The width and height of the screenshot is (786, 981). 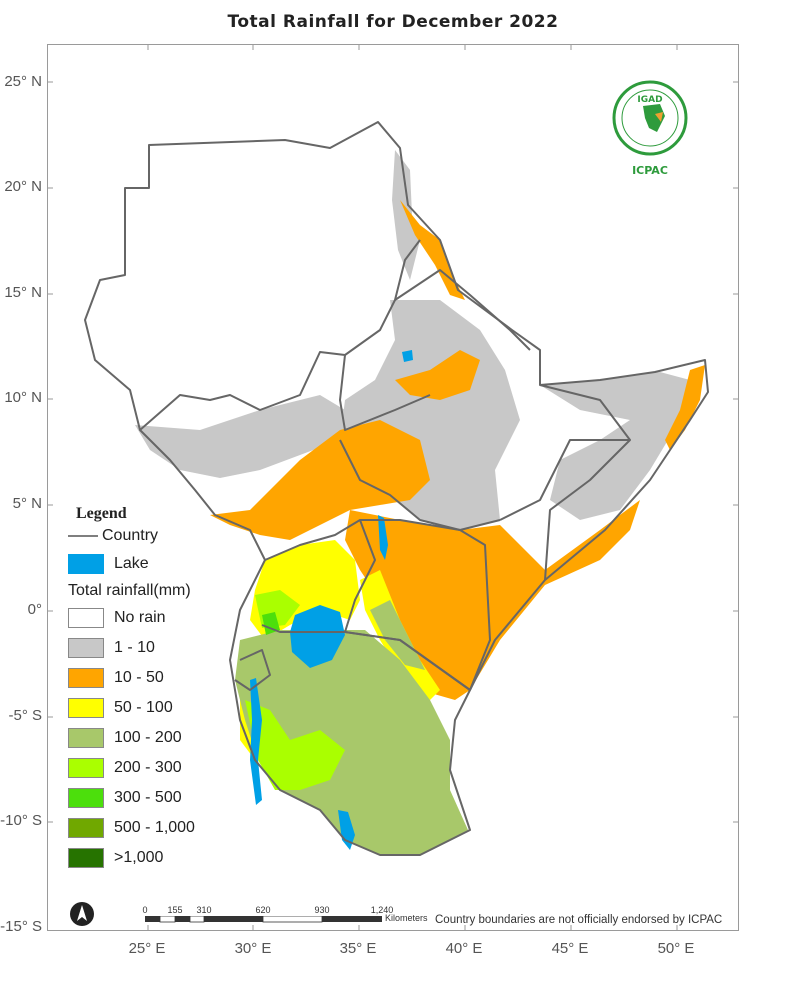 What do you see at coordinates (23, 397) in the screenshot?
I see `lat-tick-10n: 10° N` at bounding box center [23, 397].